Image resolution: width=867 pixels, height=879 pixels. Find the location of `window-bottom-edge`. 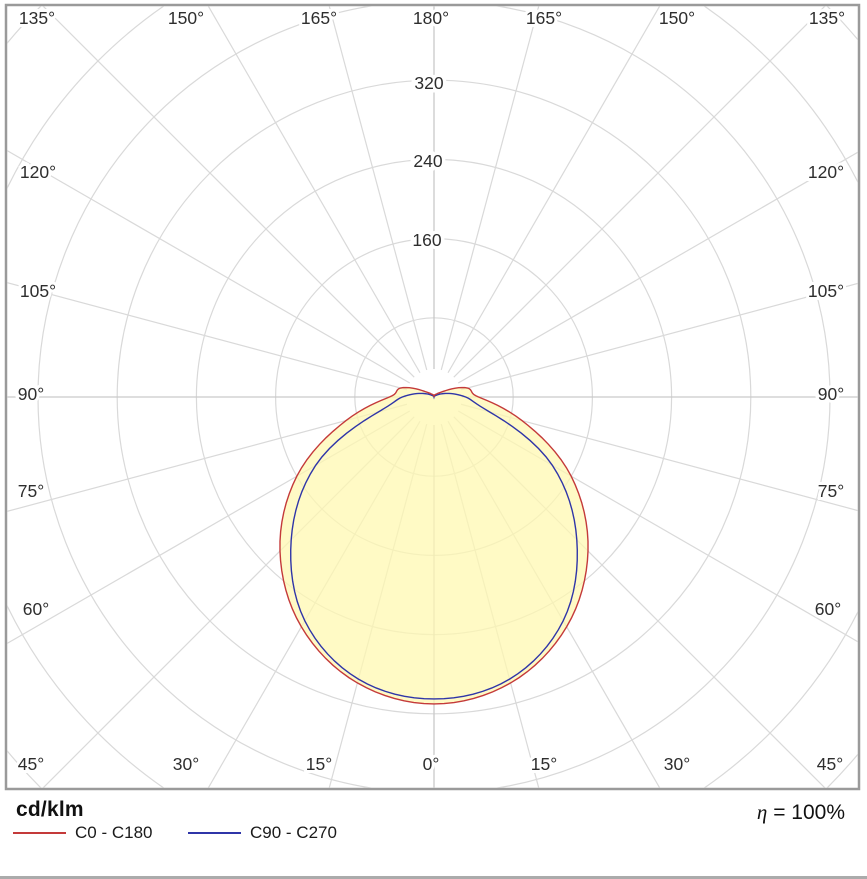

window-bottom-edge is located at coordinates (433, 877).